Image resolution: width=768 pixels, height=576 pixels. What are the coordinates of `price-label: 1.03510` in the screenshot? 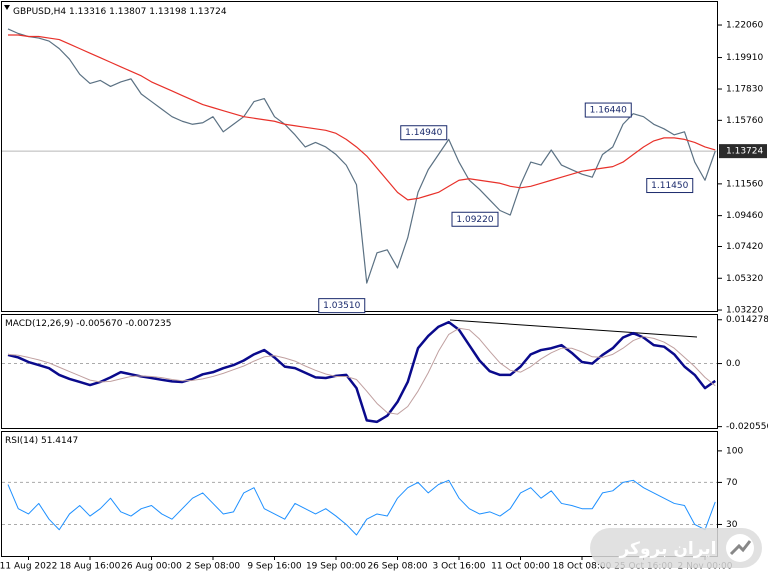 It's located at (341, 306).